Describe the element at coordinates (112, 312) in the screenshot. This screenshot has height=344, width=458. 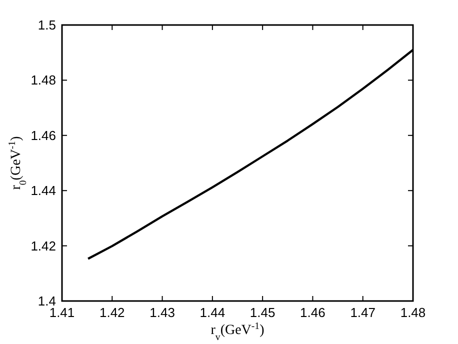
I see `x-tick-label: 1.42` at that location.